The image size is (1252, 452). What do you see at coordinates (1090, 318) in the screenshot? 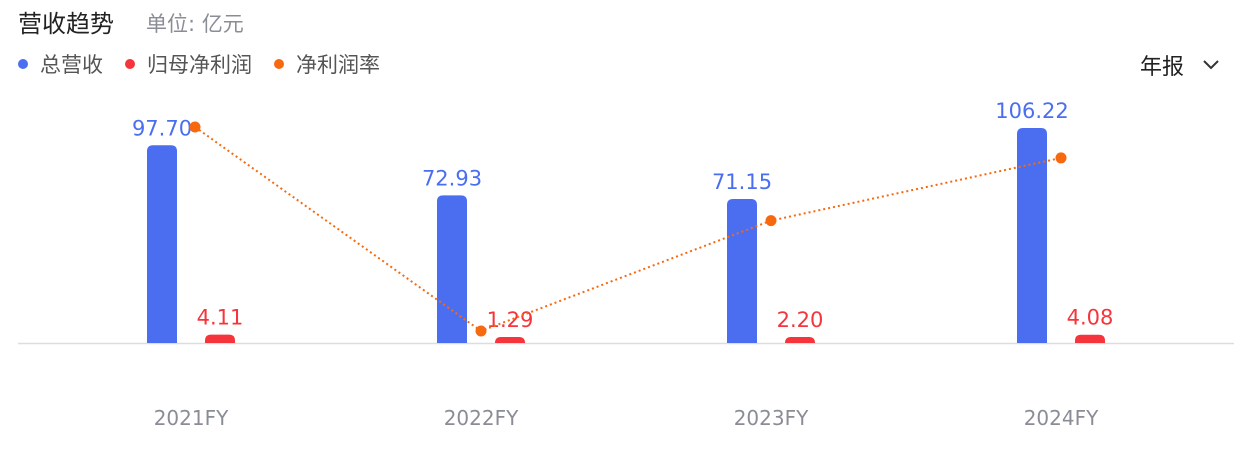
I see `net-profit-data-label: 4.08` at bounding box center [1090, 318].